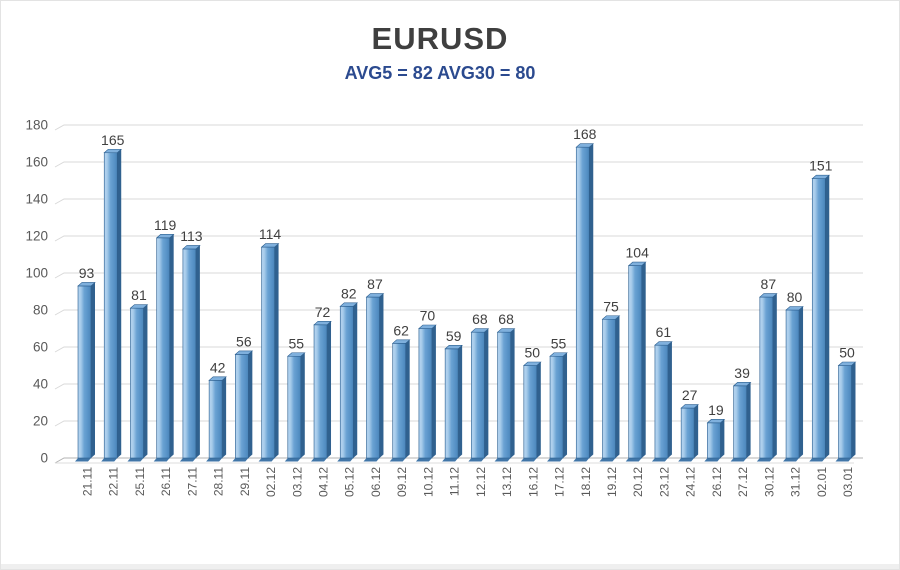 This screenshot has width=900, height=570. What do you see at coordinates (166, 481) in the screenshot?
I see `x-axis-label: 26.11` at bounding box center [166, 481].